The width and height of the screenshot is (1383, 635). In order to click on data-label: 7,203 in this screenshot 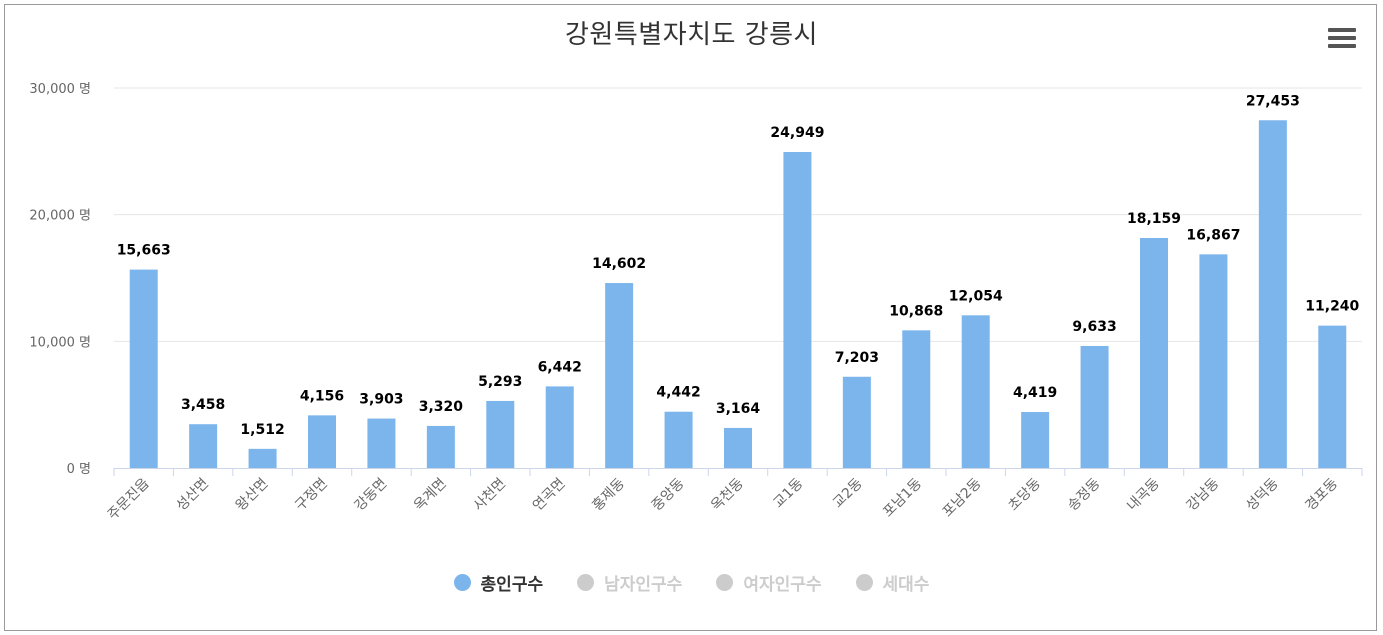, I will do `click(857, 358)`.